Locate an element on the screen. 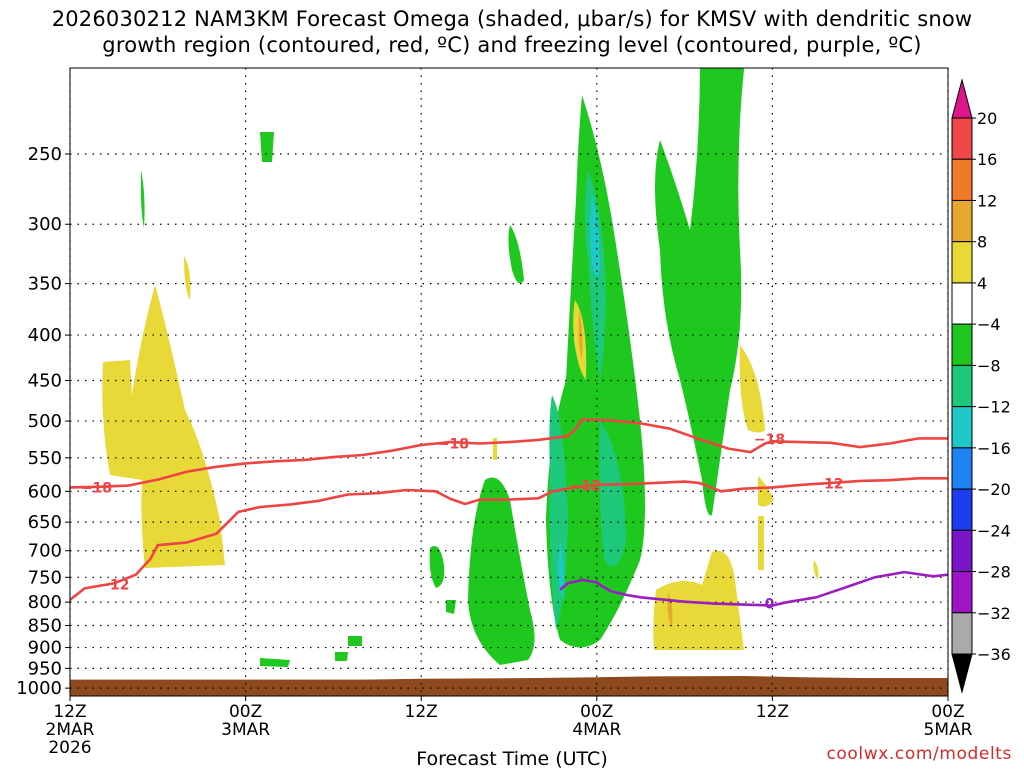 The height and width of the screenshot is (770, 1024). y-tick-label: 1000 is located at coordinates (39, 688).